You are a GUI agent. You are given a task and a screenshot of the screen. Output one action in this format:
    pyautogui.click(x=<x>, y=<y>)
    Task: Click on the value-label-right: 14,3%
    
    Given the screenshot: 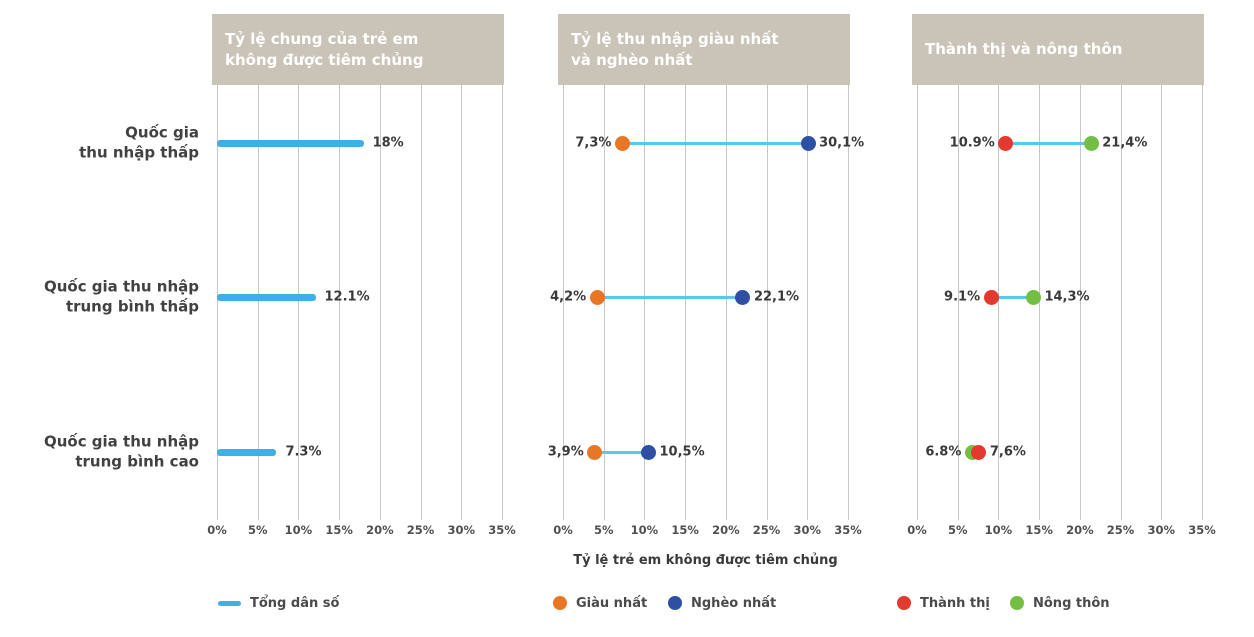 What is the action you would take?
    pyautogui.click(x=1067, y=297)
    